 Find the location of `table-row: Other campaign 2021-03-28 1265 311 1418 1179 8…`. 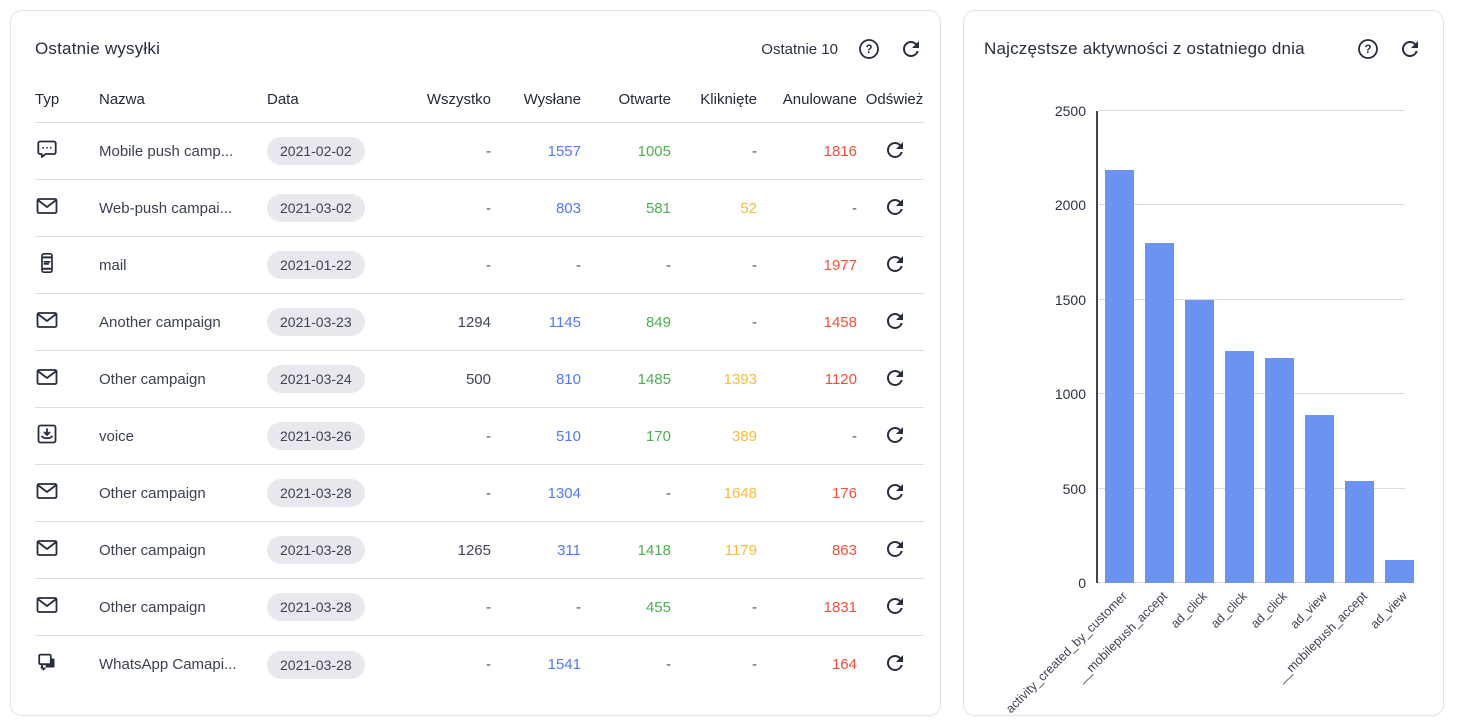

table-row: Other campaign 2021-03-28 1265 311 1418 1179 8… is located at coordinates (479, 550).